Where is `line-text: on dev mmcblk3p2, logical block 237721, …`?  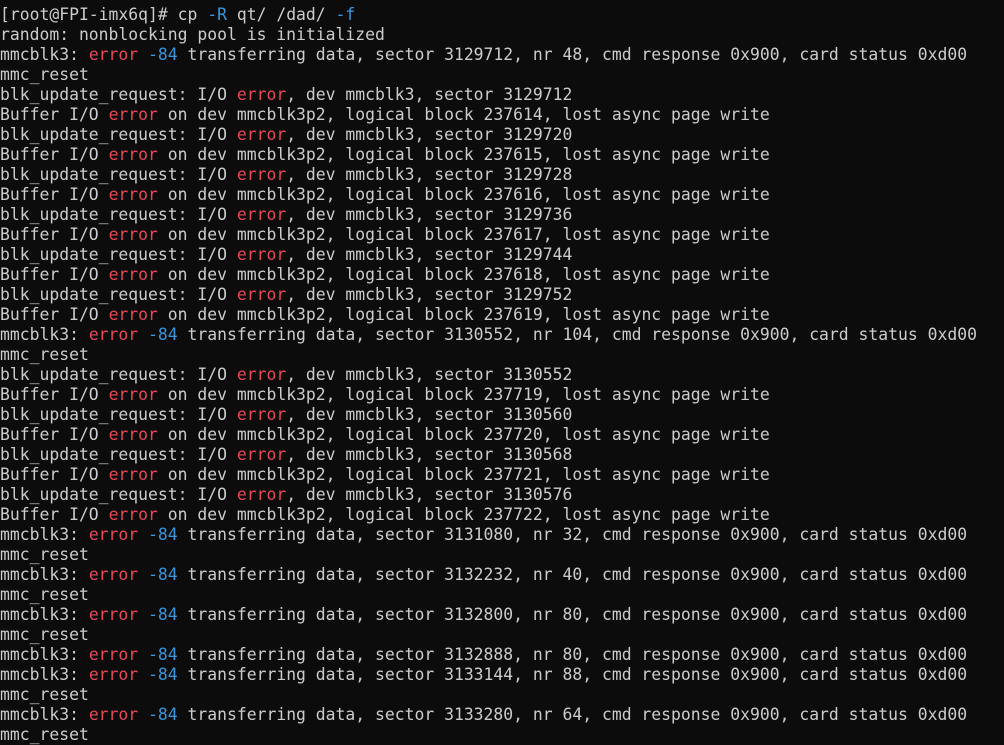
line-text: on dev mmcblk3p2, logical block 237721, … is located at coordinates (463, 474).